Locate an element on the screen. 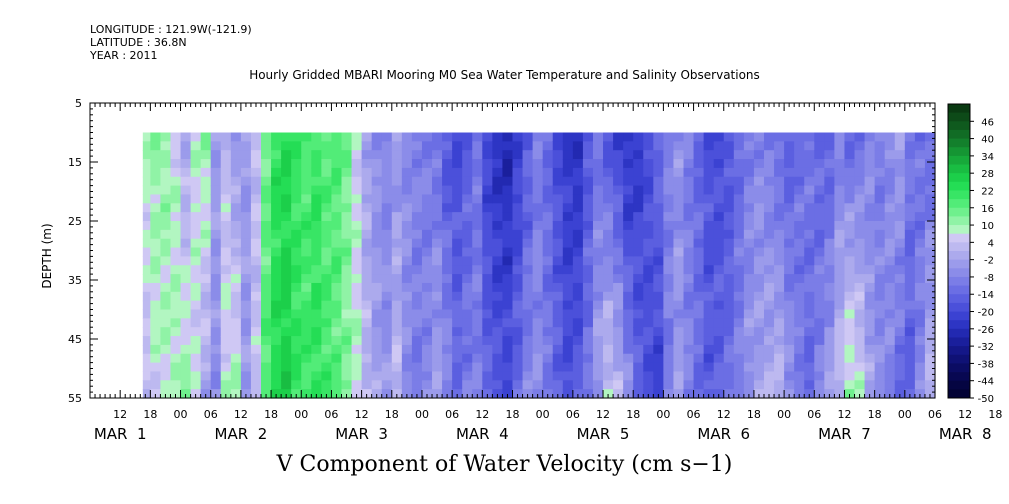 This screenshot has width=1009, height=504. colorbar-swatch is located at coordinates (959, 307).